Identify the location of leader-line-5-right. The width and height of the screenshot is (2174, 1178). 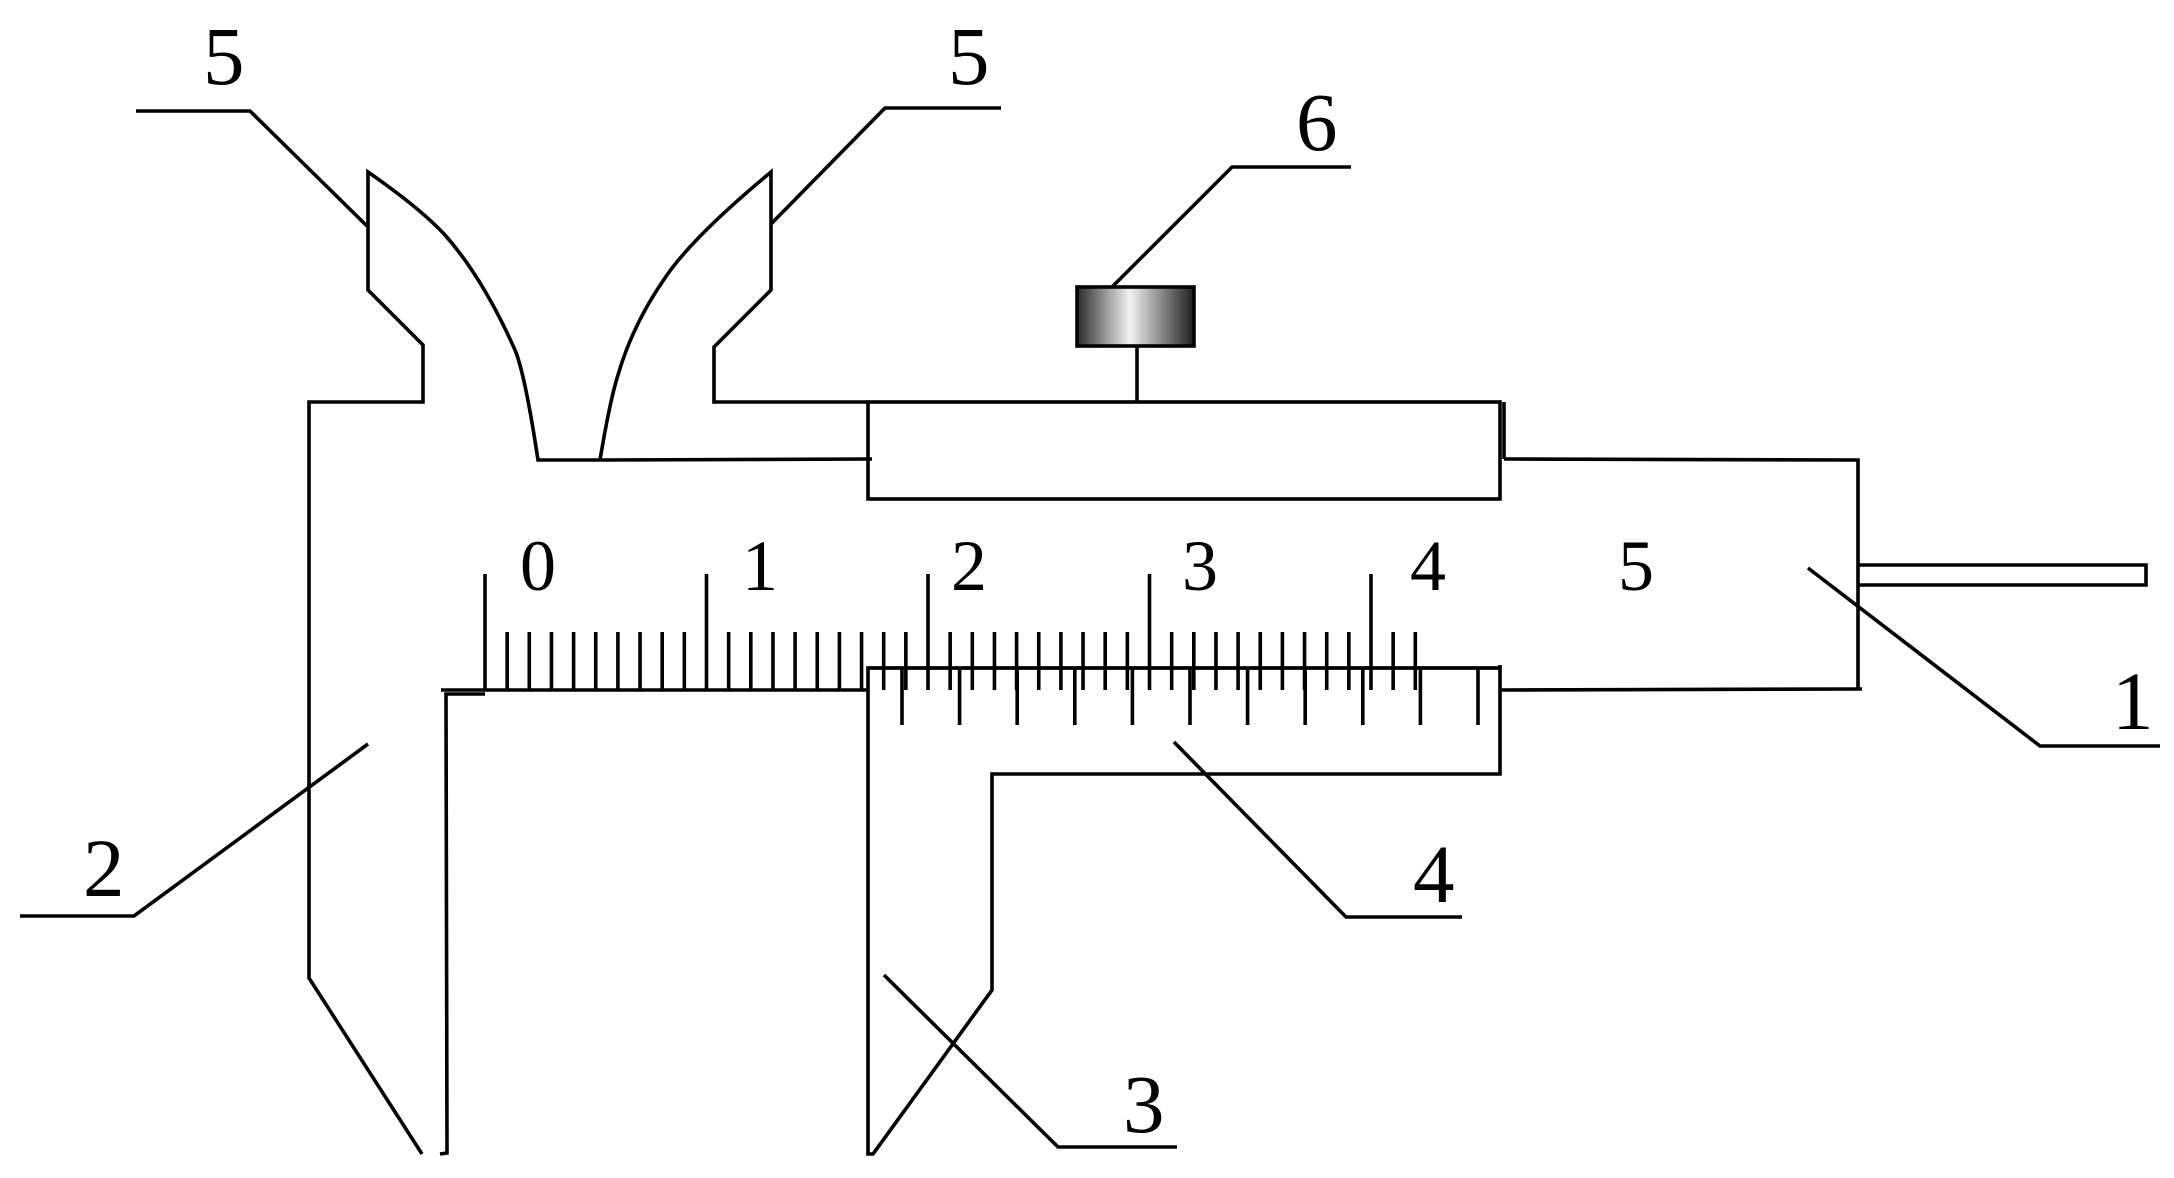
(885, 166).